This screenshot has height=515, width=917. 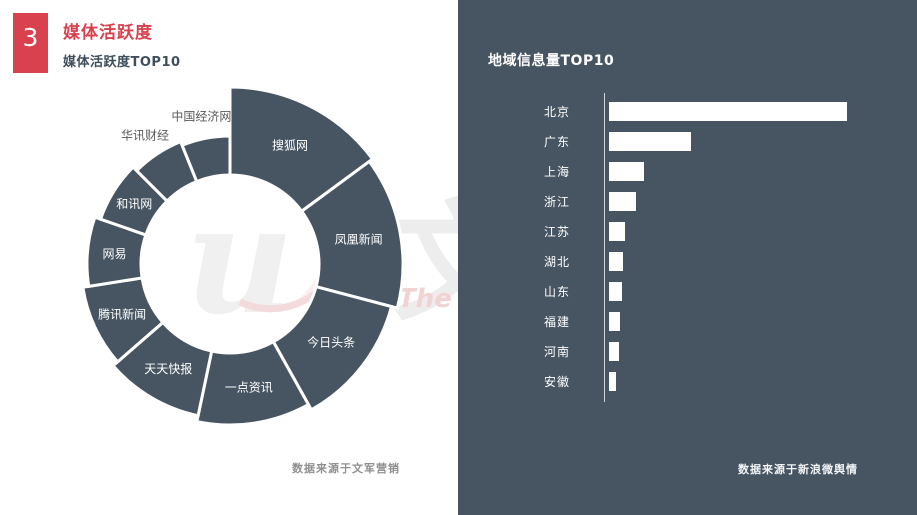 What do you see at coordinates (108, 33) in the screenshot?
I see `page-title: 媒体活跃度` at bounding box center [108, 33].